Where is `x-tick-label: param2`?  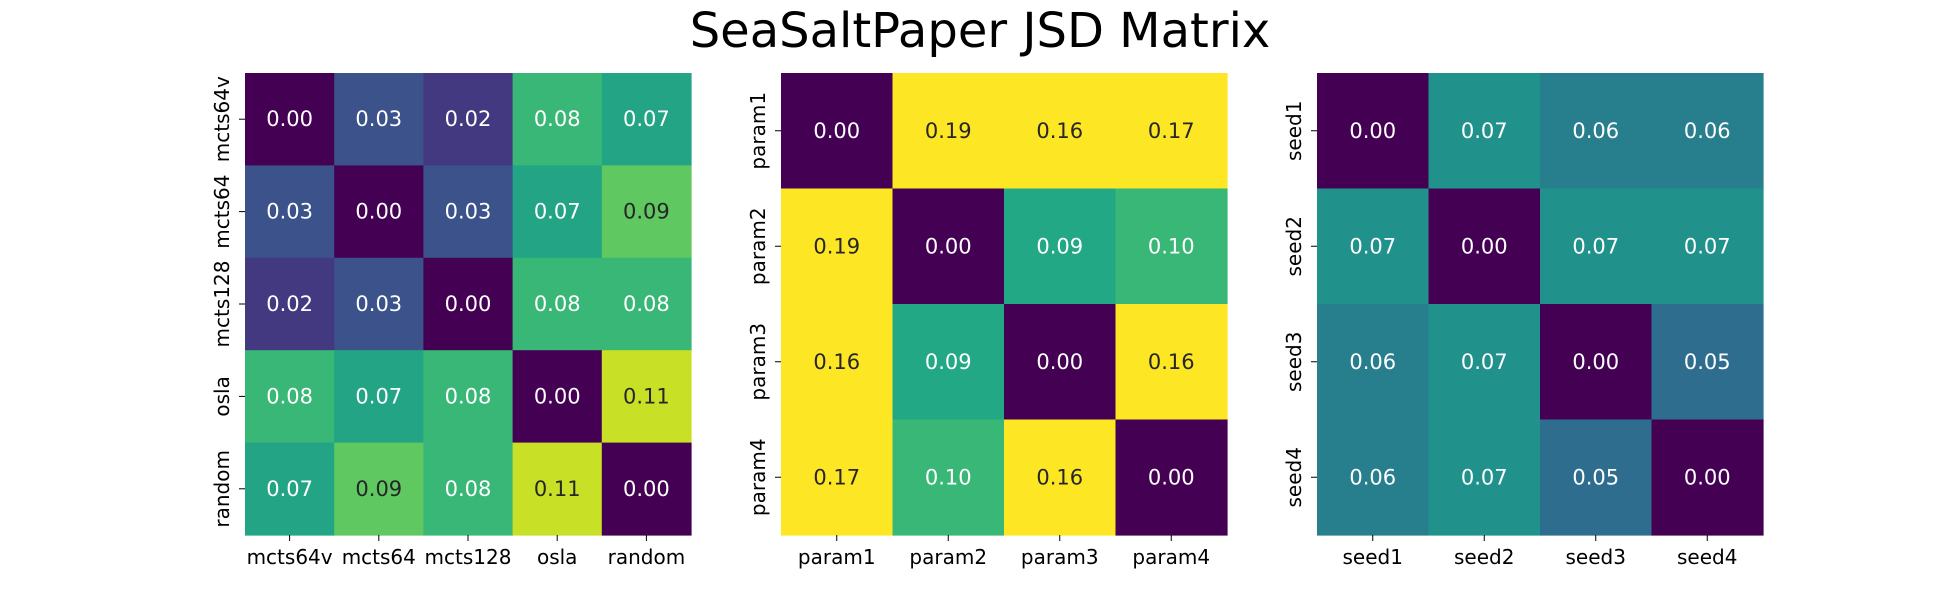 x-tick-label: param2 is located at coordinates (948, 557).